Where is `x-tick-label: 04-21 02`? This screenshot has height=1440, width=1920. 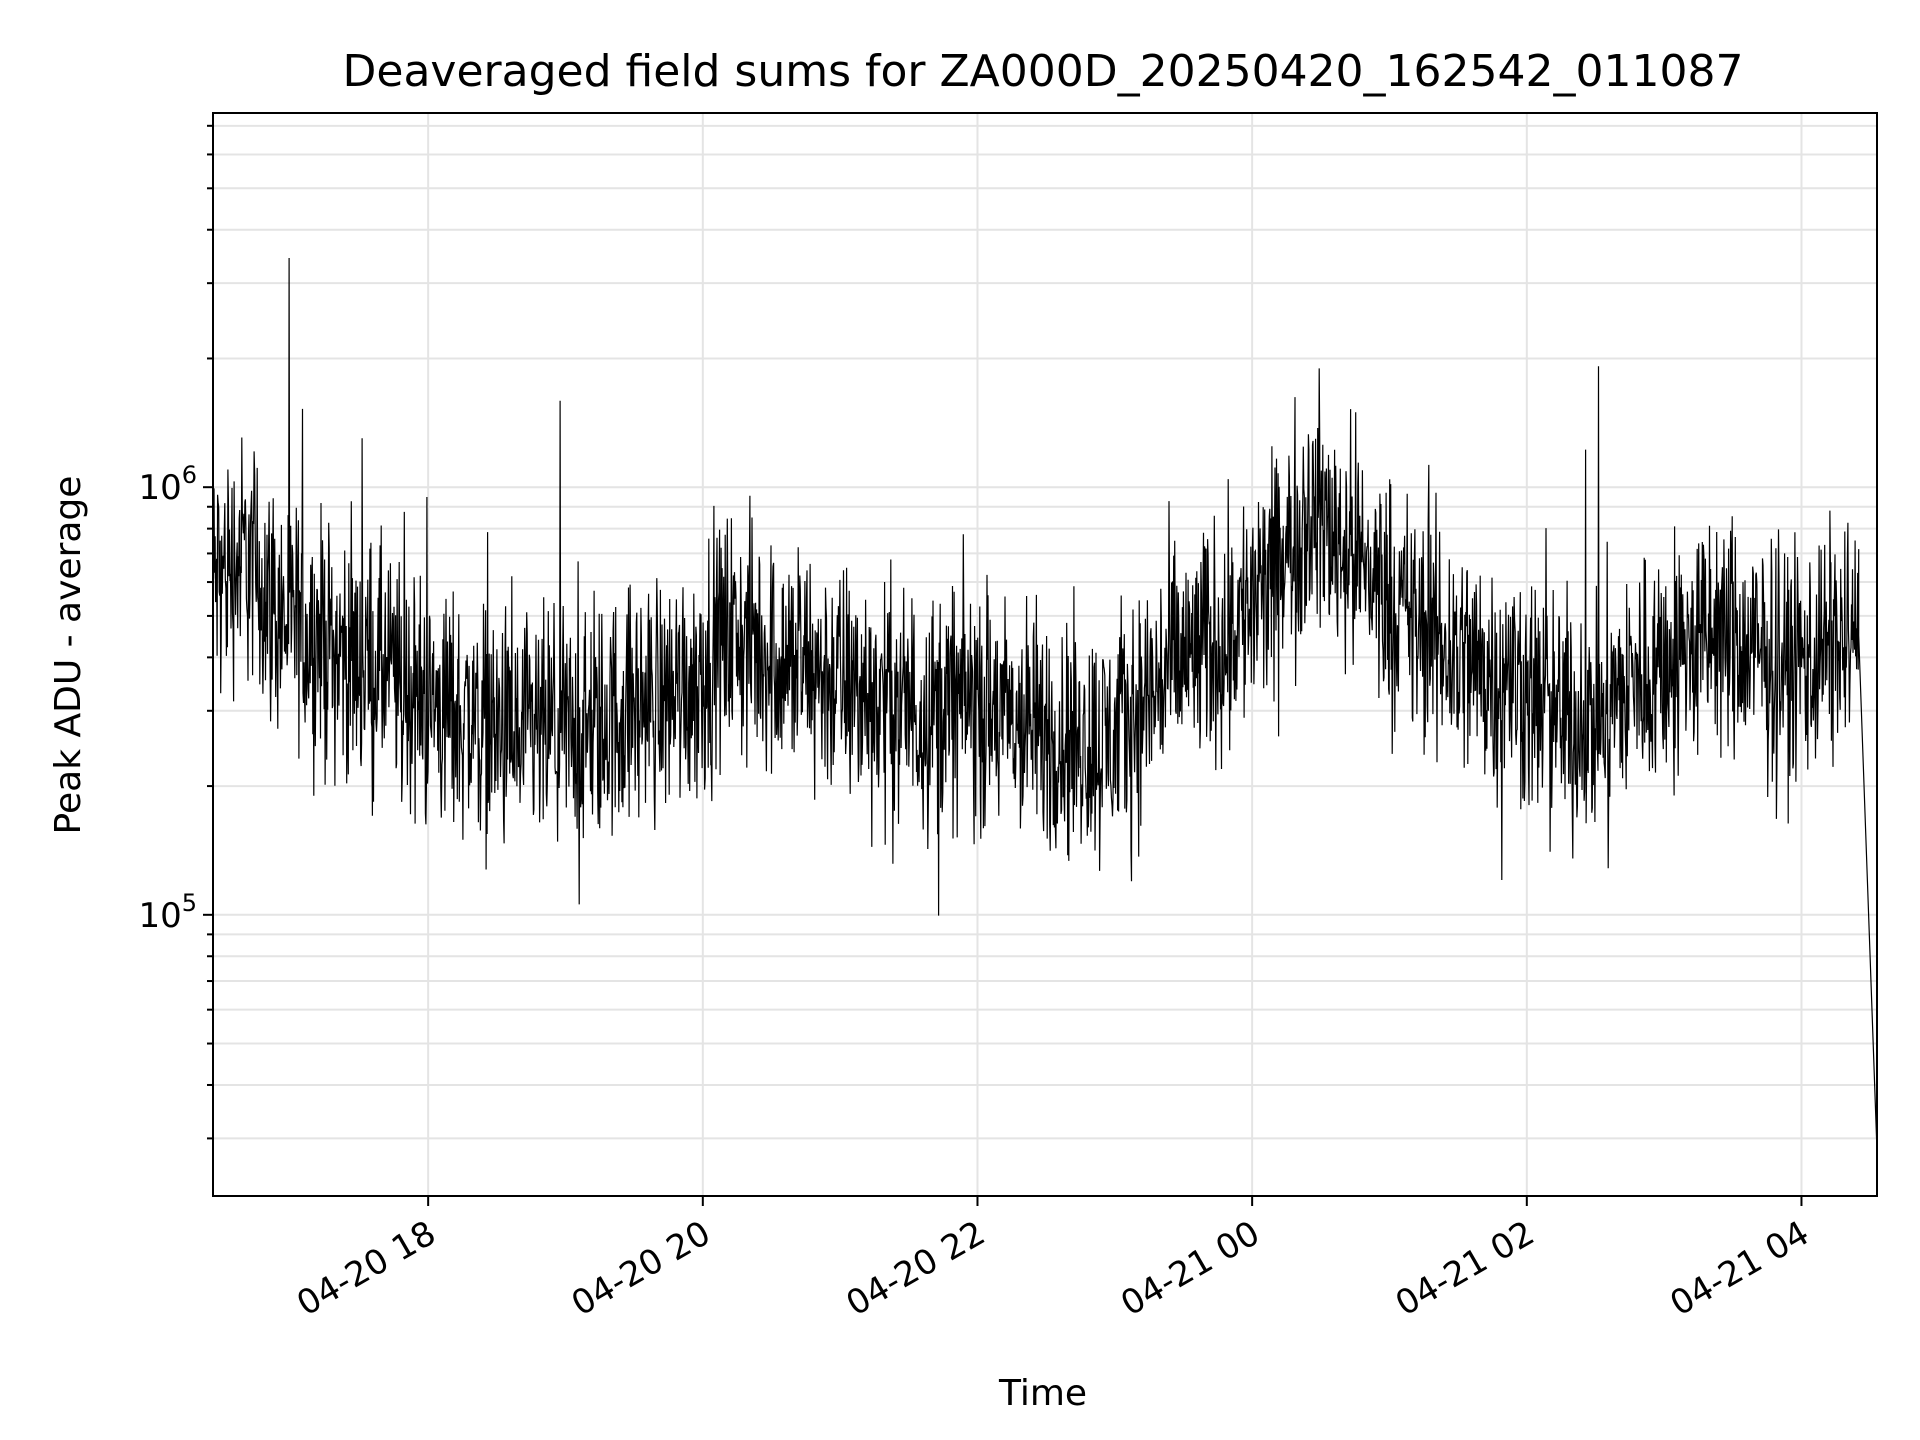
x-tick-label: 04-21 02 is located at coordinates (1465, 1268).